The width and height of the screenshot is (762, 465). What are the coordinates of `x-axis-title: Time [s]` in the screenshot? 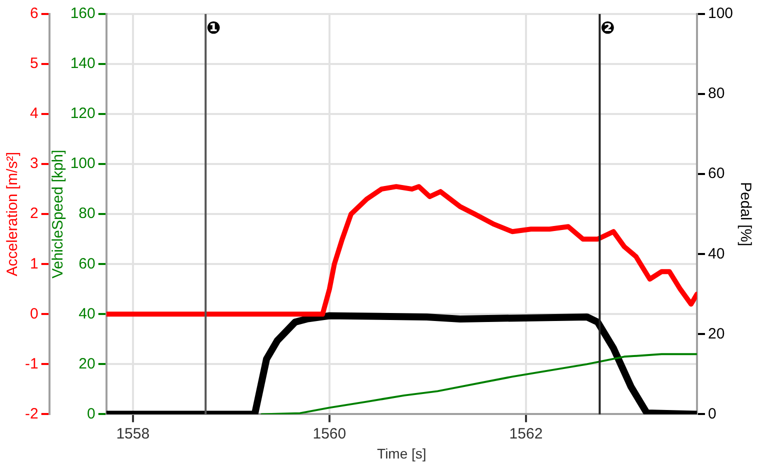 It's located at (401, 453).